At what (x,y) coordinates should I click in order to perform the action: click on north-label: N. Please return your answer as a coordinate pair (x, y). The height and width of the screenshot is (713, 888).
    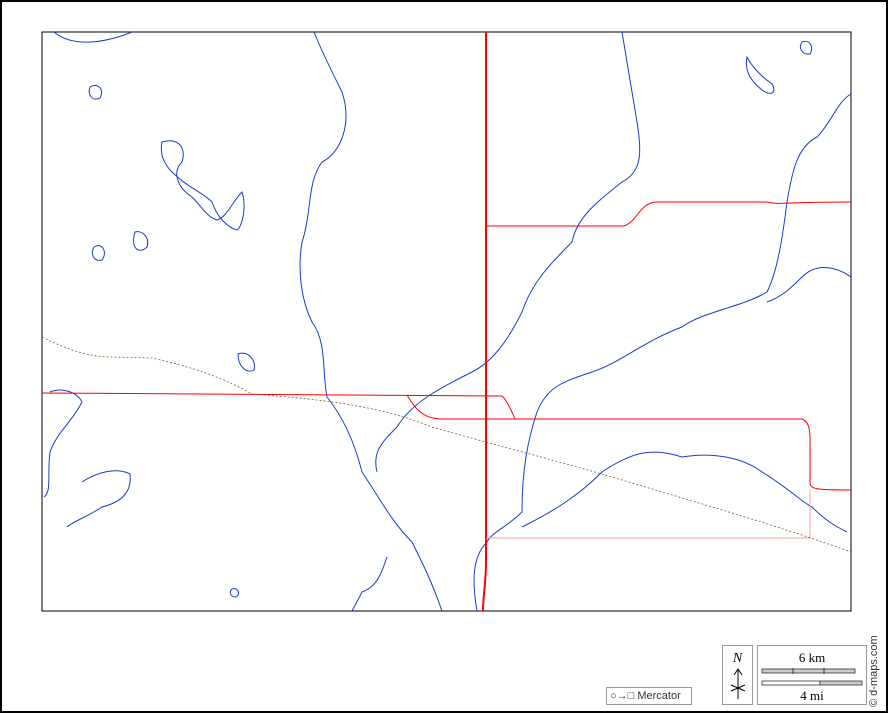
    Looking at the image, I should click on (737, 658).